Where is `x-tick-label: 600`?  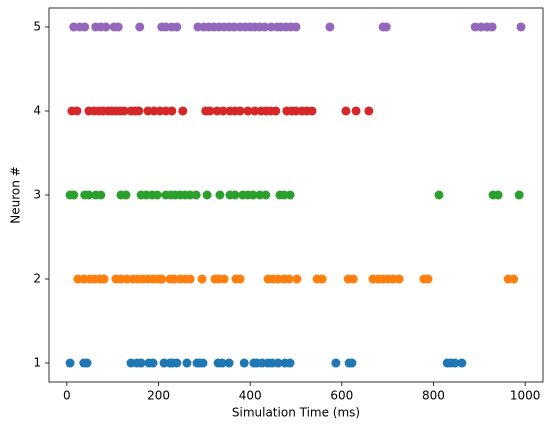 x-tick-label: 600 is located at coordinates (341, 396).